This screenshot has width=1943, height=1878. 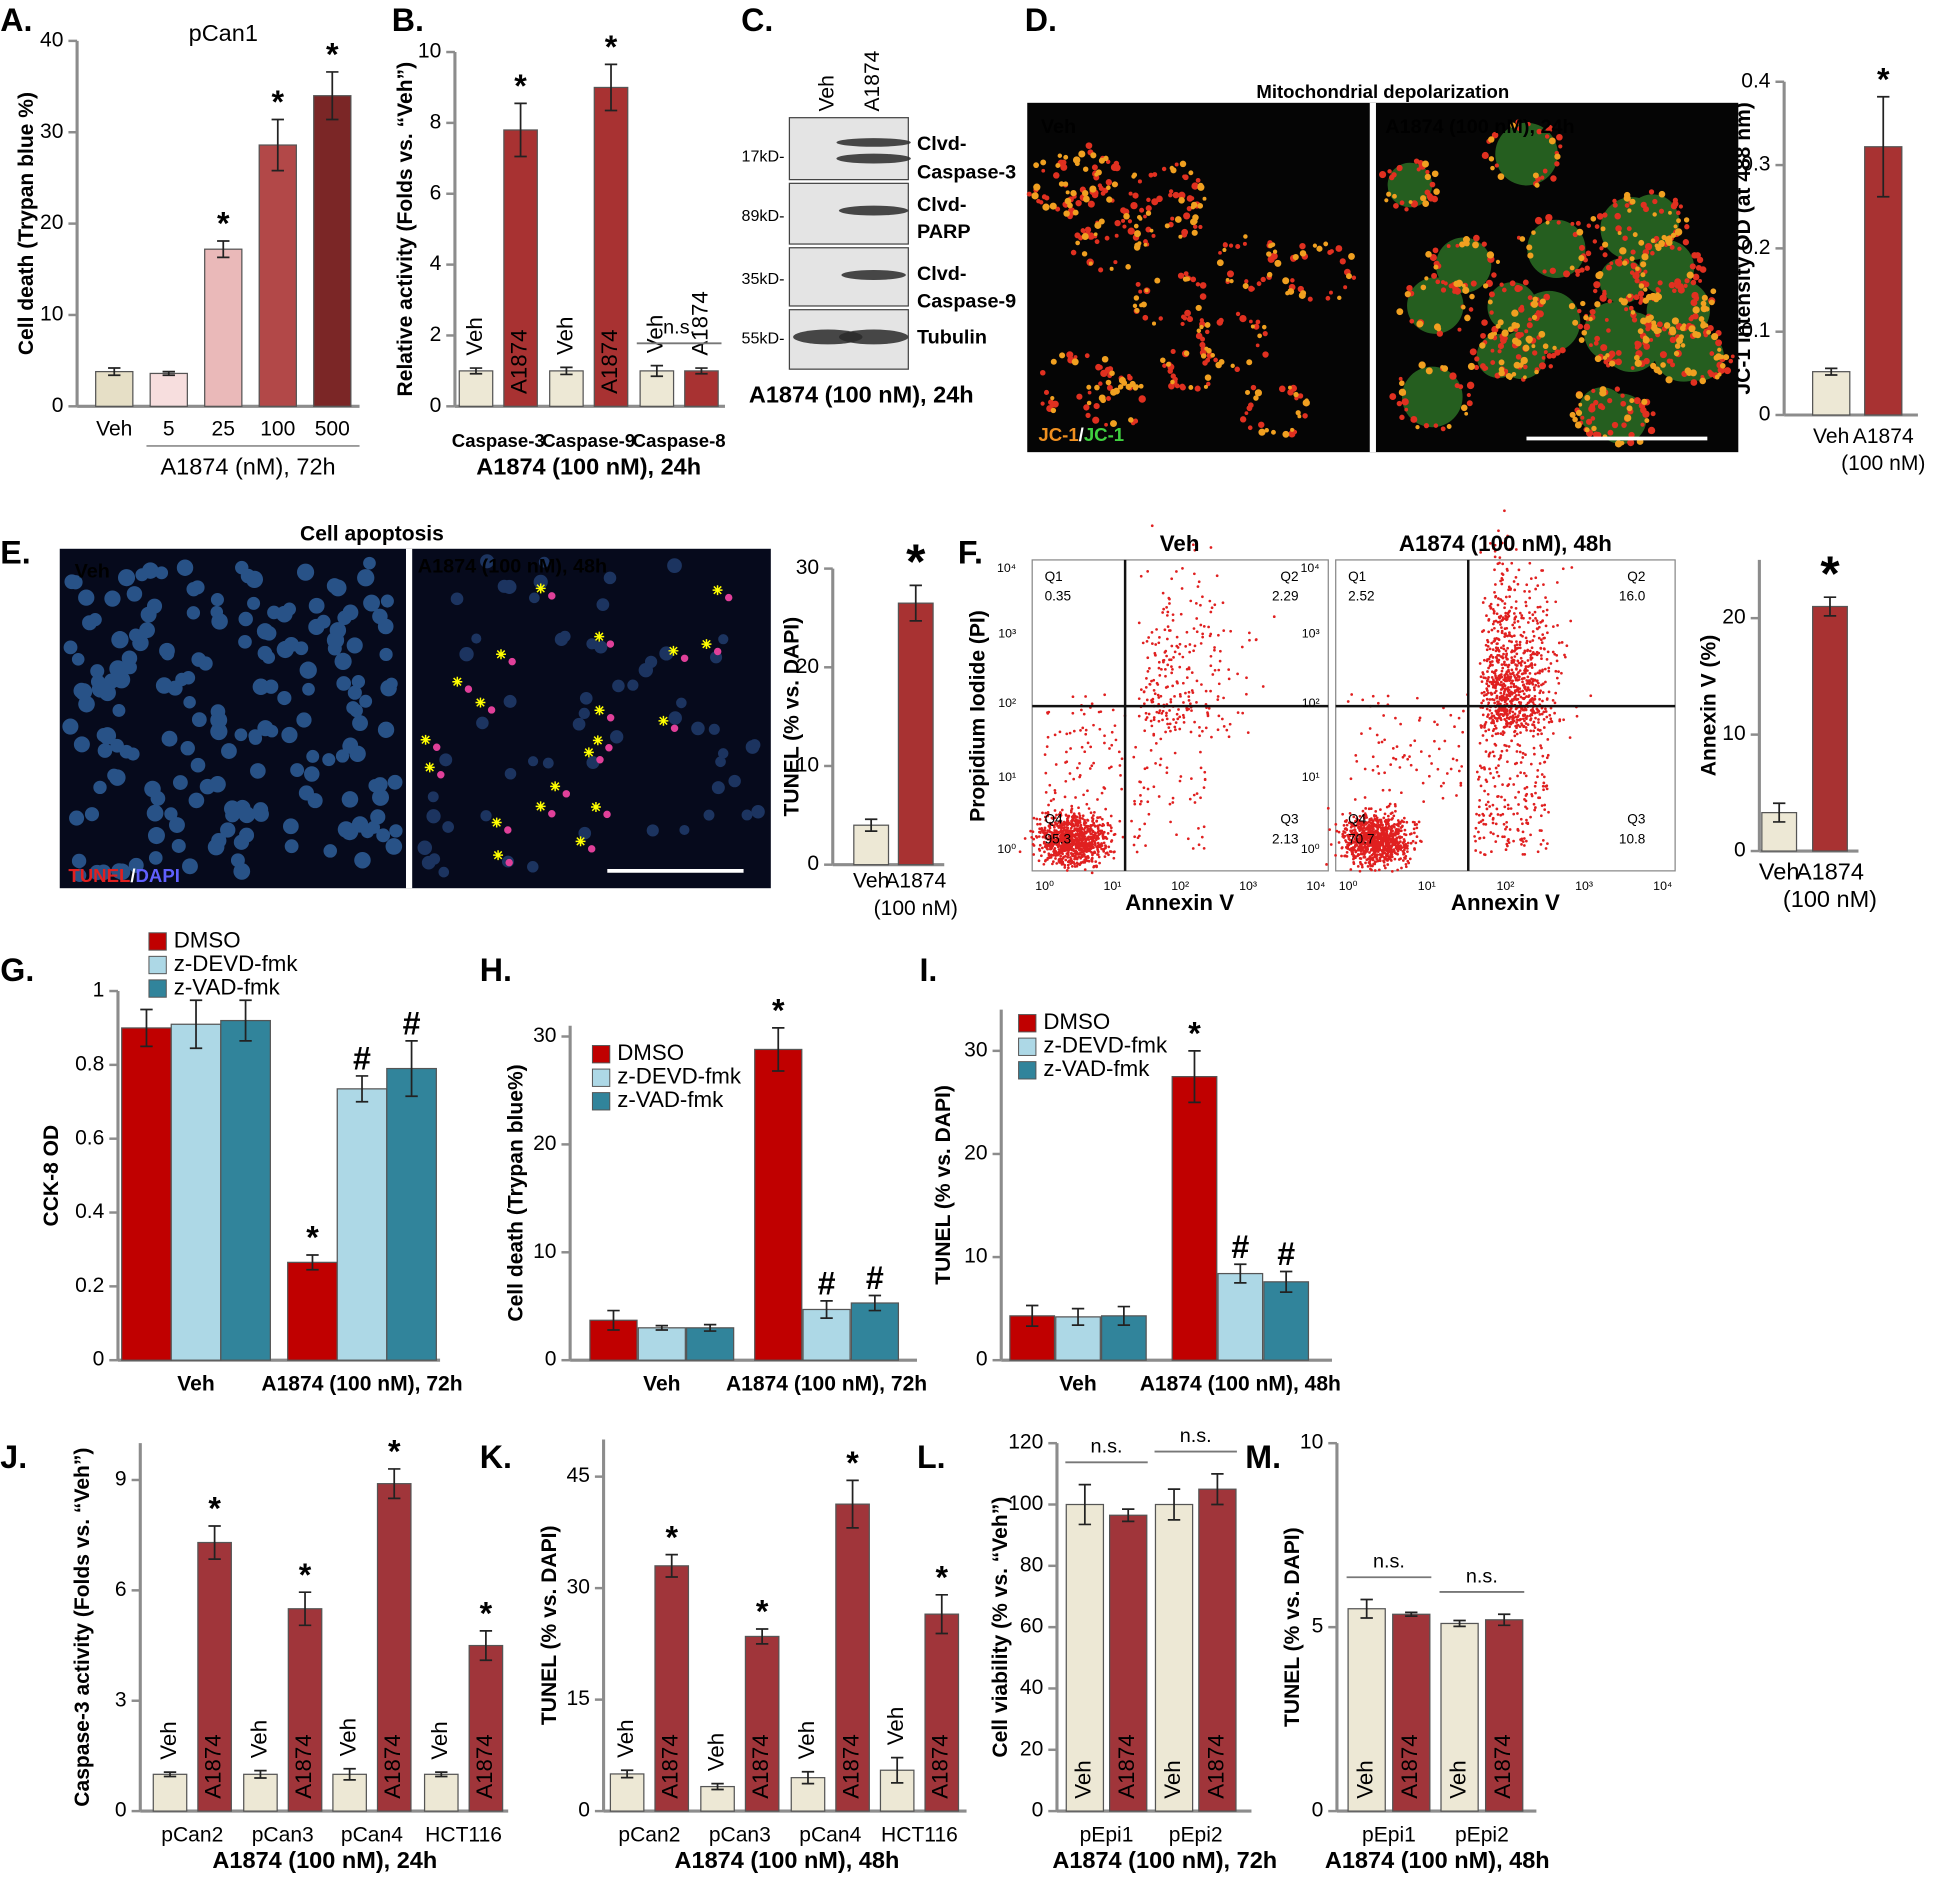 What do you see at coordinates (861, 395) in the screenshot?
I see `blot-caption: A1874 (100 nM), 24h` at bounding box center [861, 395].